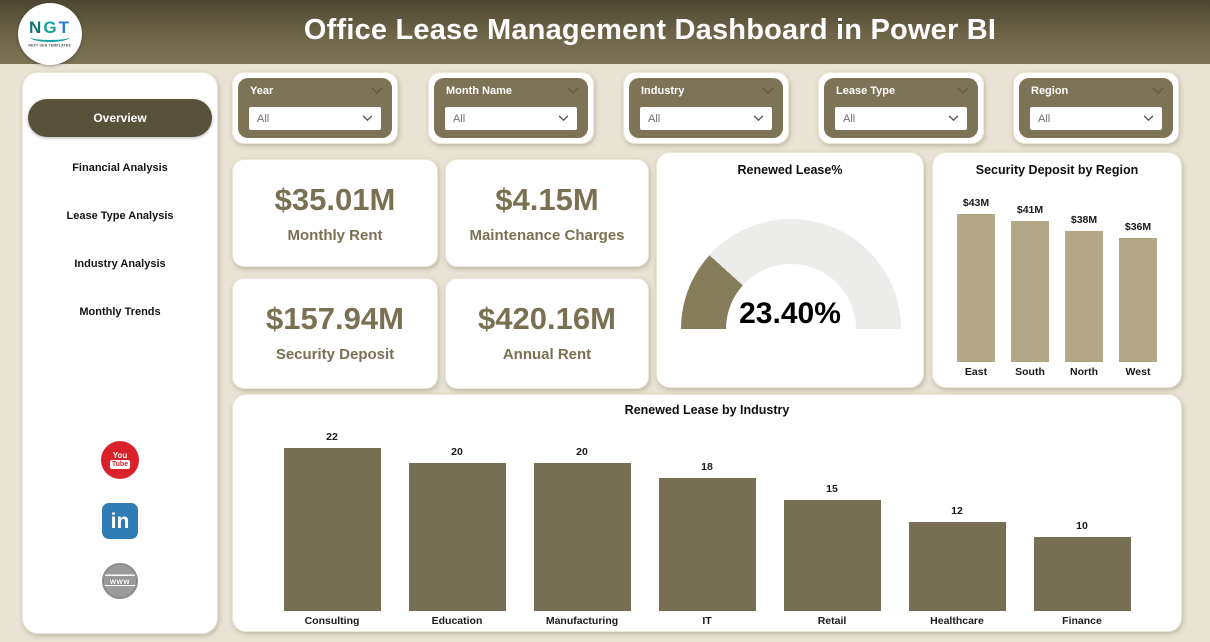 This screenshot has height=642, width=1210. I want to click on bar-value-label: $38M, so click(1084, 220).